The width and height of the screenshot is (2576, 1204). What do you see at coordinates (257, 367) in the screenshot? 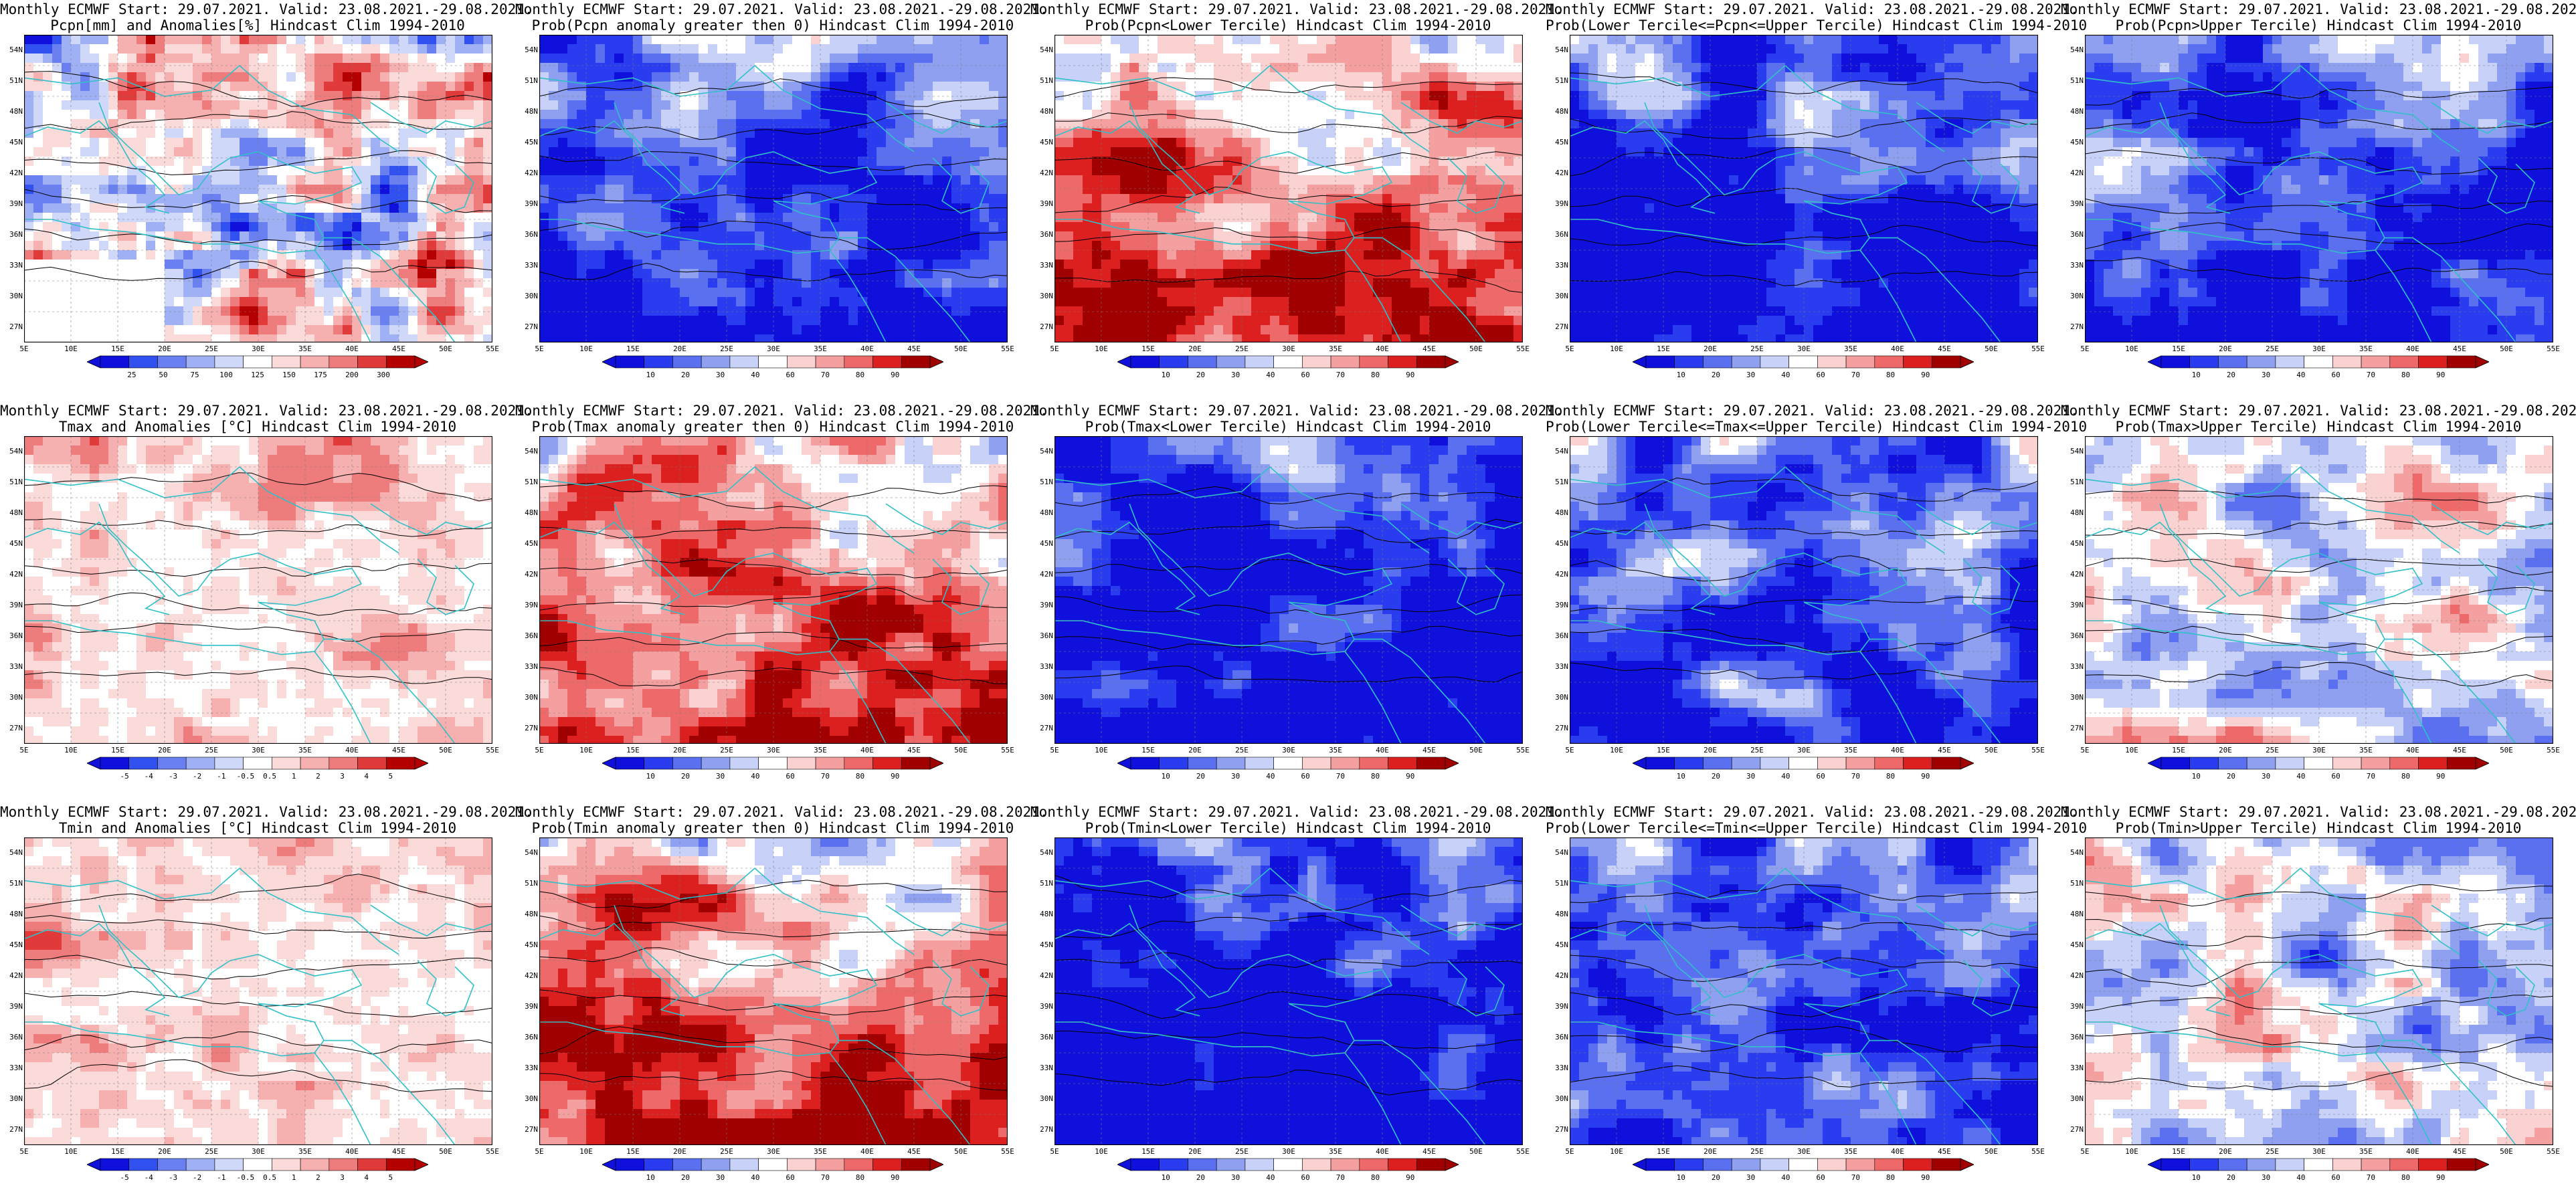
I see `colorbar: 25 50 75 100 125 150 175 200 300` at bounding box center [257, 367].